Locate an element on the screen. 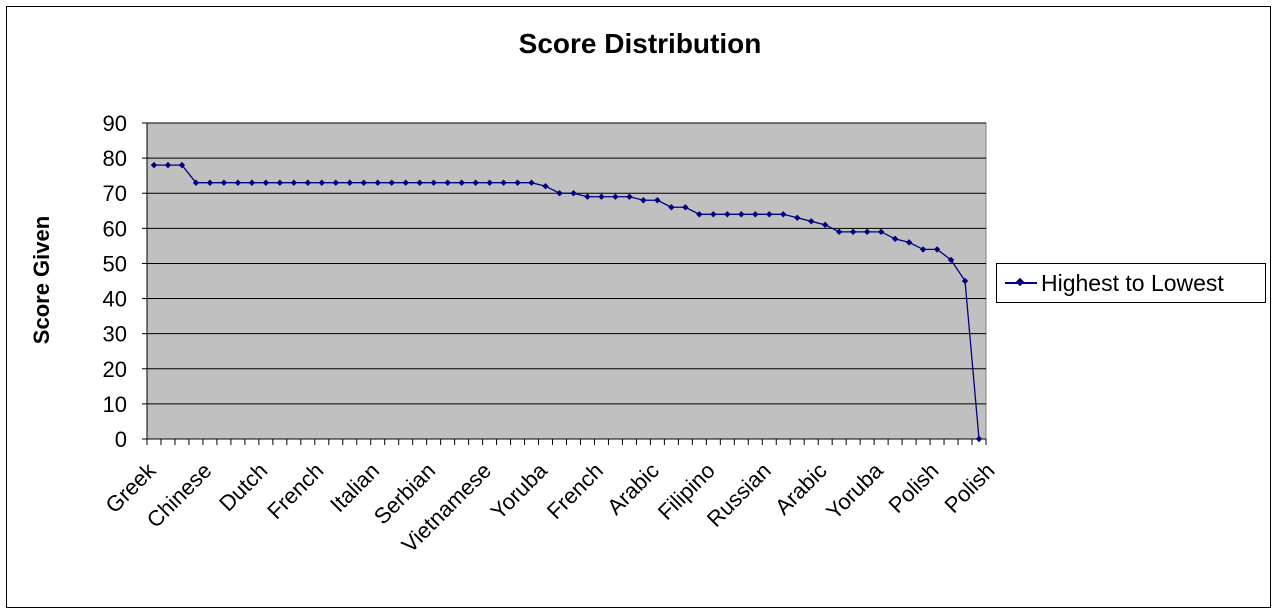 The height and width of the screenshot is (615, 1280). y-tick-label: 80 is located at coordinates (115, 158).